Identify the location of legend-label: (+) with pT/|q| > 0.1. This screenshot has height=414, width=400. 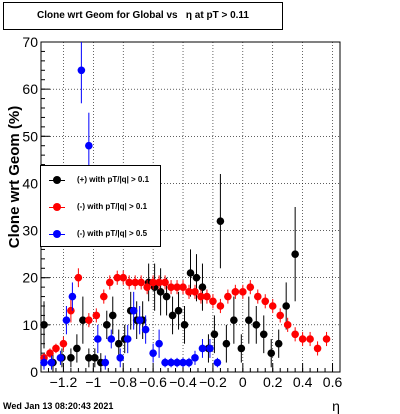
(113, 179).